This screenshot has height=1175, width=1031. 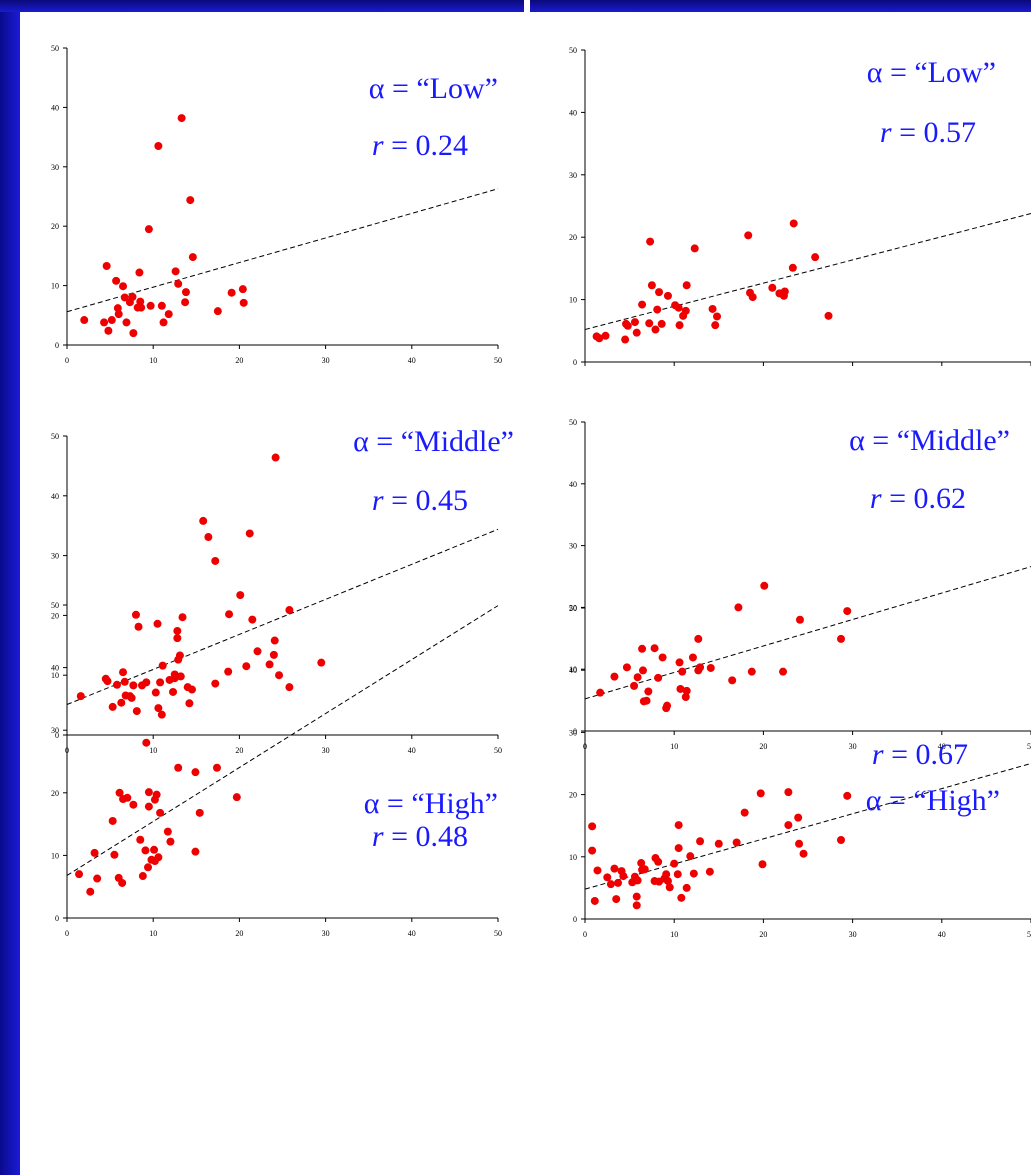 I want to click on alpha-annotation: α = “Low”, so click(x=433, y=88).